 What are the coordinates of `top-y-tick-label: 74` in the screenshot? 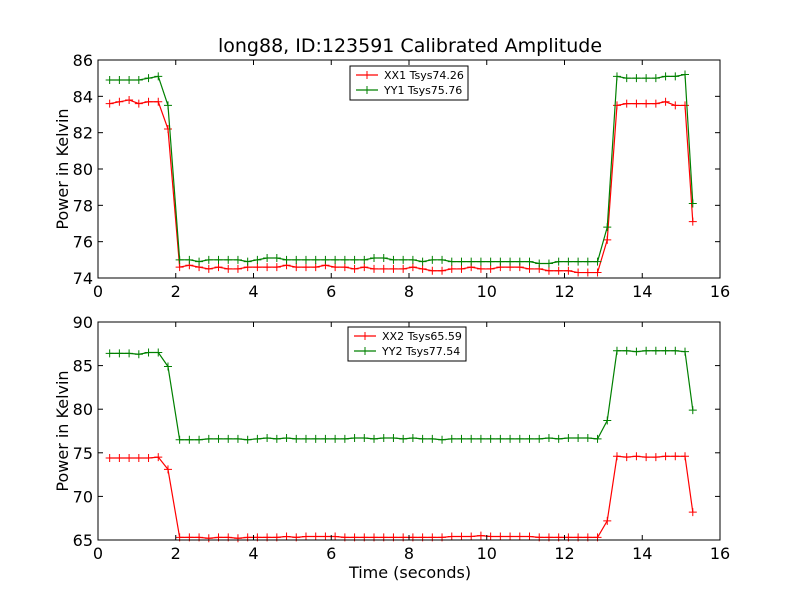 It's located at (83, 278).